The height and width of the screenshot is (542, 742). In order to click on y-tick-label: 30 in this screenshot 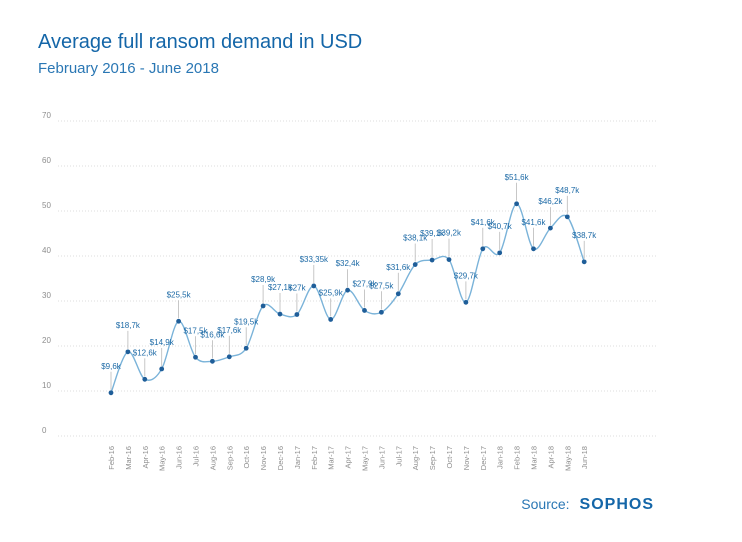, I will do `click(46, 295)`.